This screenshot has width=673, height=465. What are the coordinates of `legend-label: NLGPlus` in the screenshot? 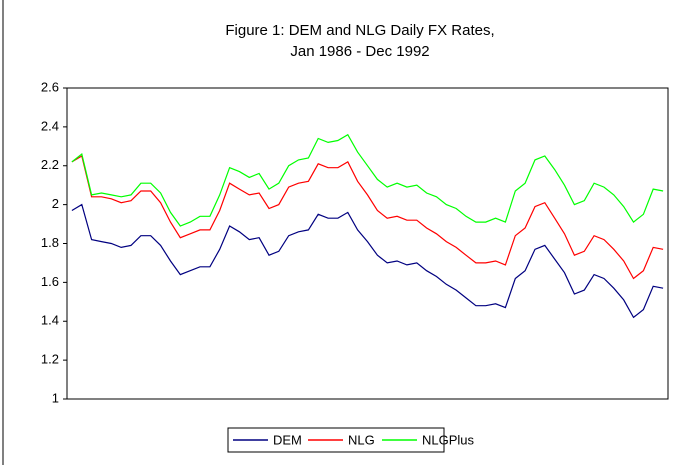 It's located at (448, 439).